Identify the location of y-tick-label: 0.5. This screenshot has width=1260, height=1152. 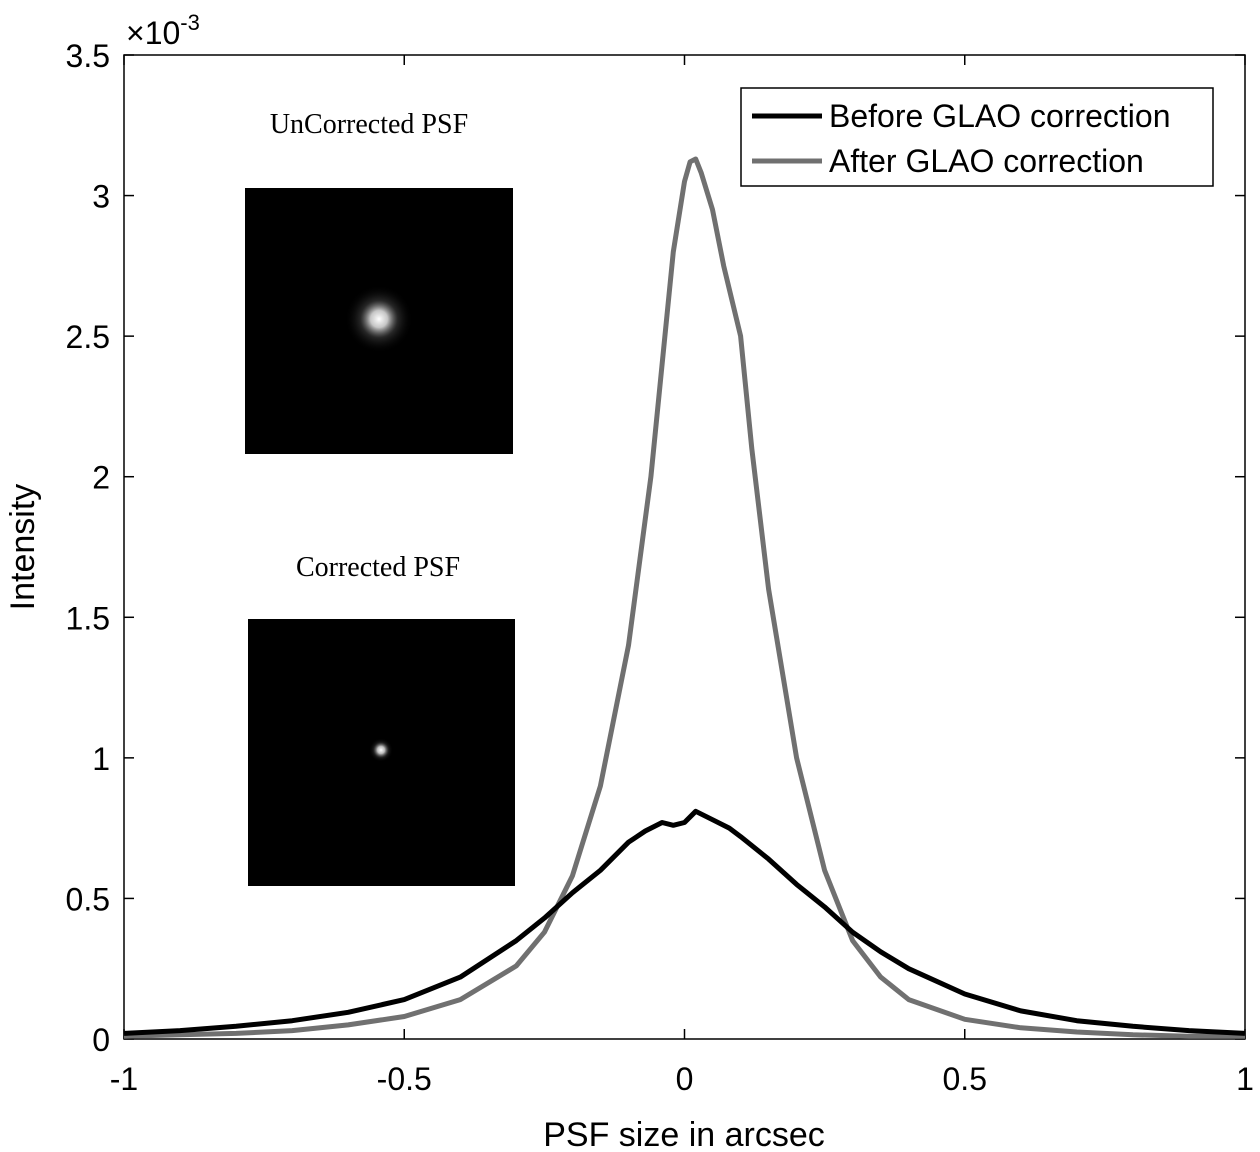
(88, 899).